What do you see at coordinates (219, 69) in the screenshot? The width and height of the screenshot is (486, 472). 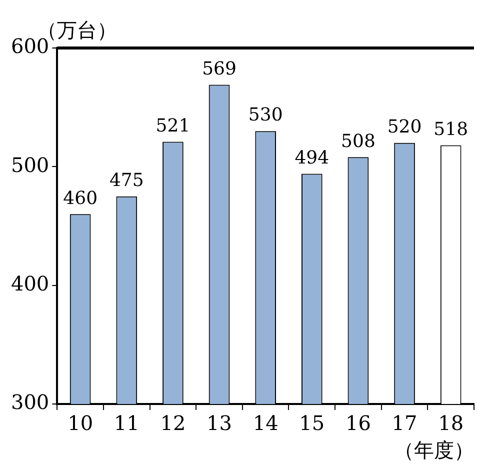 I see `data-label: 569` at bounding box center [219, 69].